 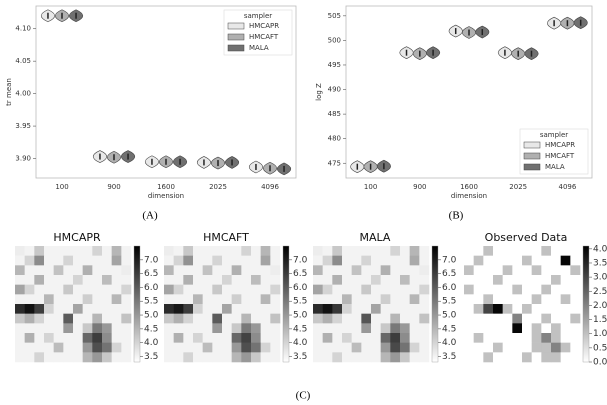 I want to click on caption: (A), so click(x=150, y=216).